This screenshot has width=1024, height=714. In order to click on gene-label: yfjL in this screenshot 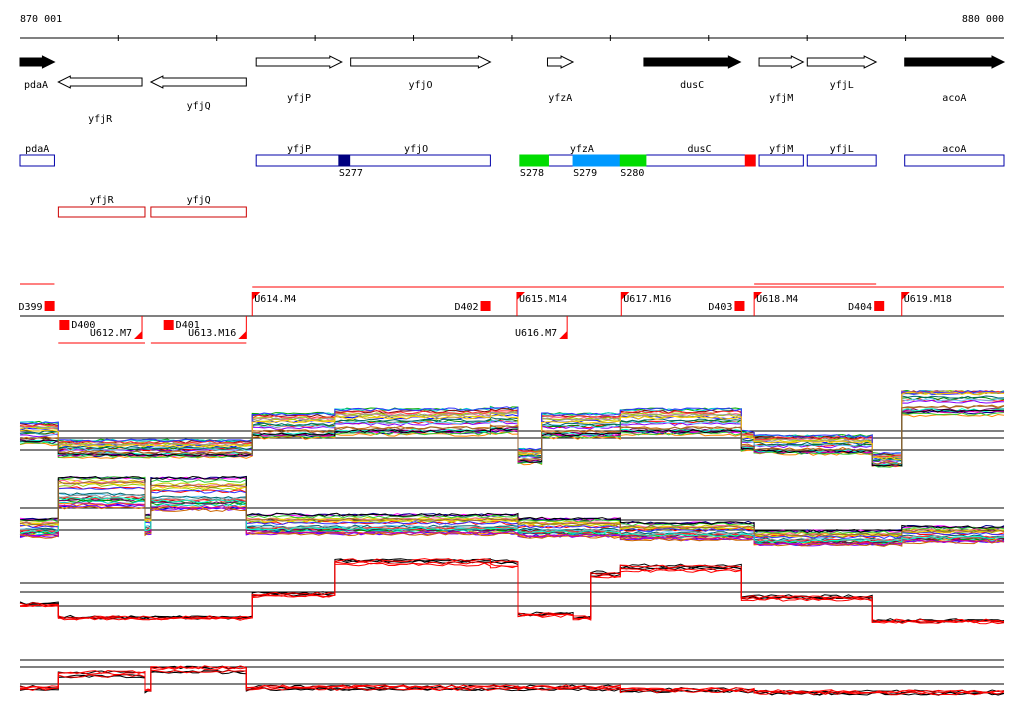, I will do `click(842, 85)`.